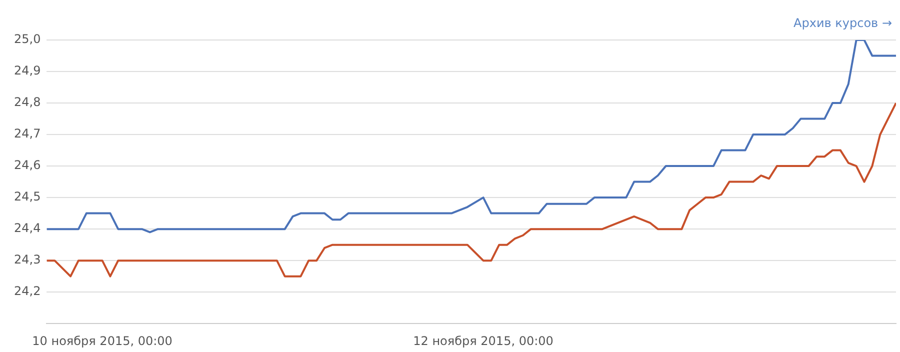  What do you see at coordinates (843, 23) in the screenshot?
I see `text: Архив курсов →` at bounding box center [843, 23].